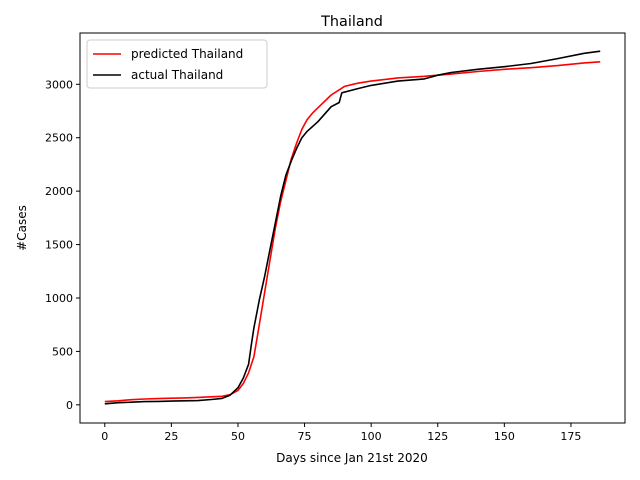 The width and height of the screenshot is (640, 480). I want to click on x-tick-label: 125, so click(437, 436).